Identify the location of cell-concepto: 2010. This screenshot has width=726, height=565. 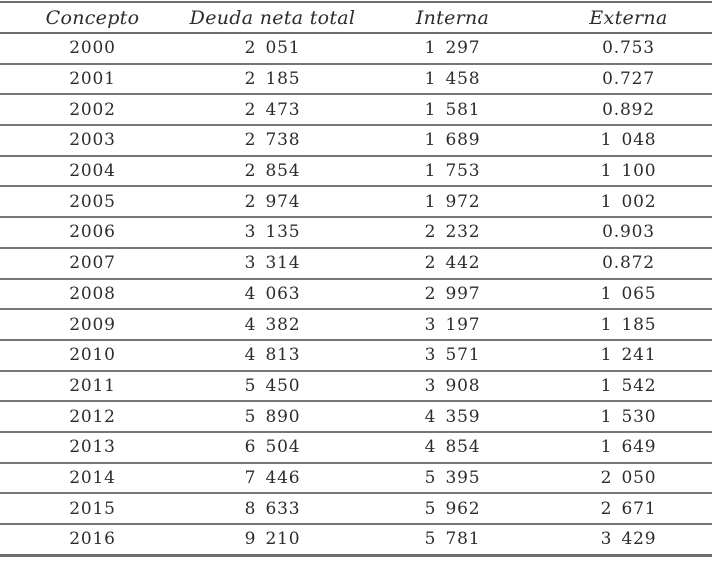
(92, 355).